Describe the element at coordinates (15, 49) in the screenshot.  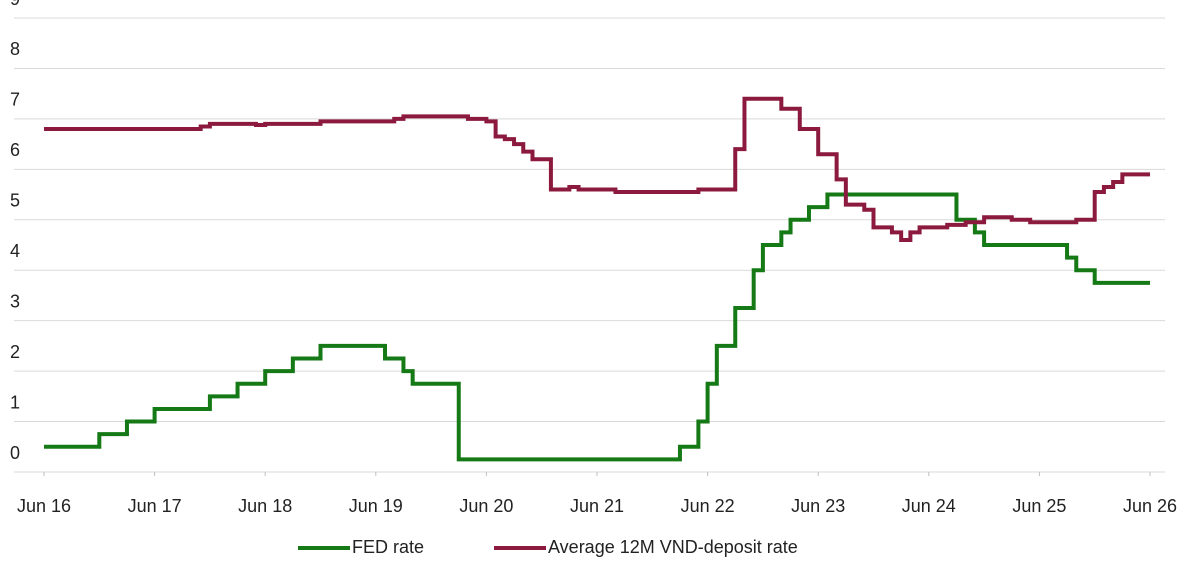
I see `y-tick-label: 8` at that location.